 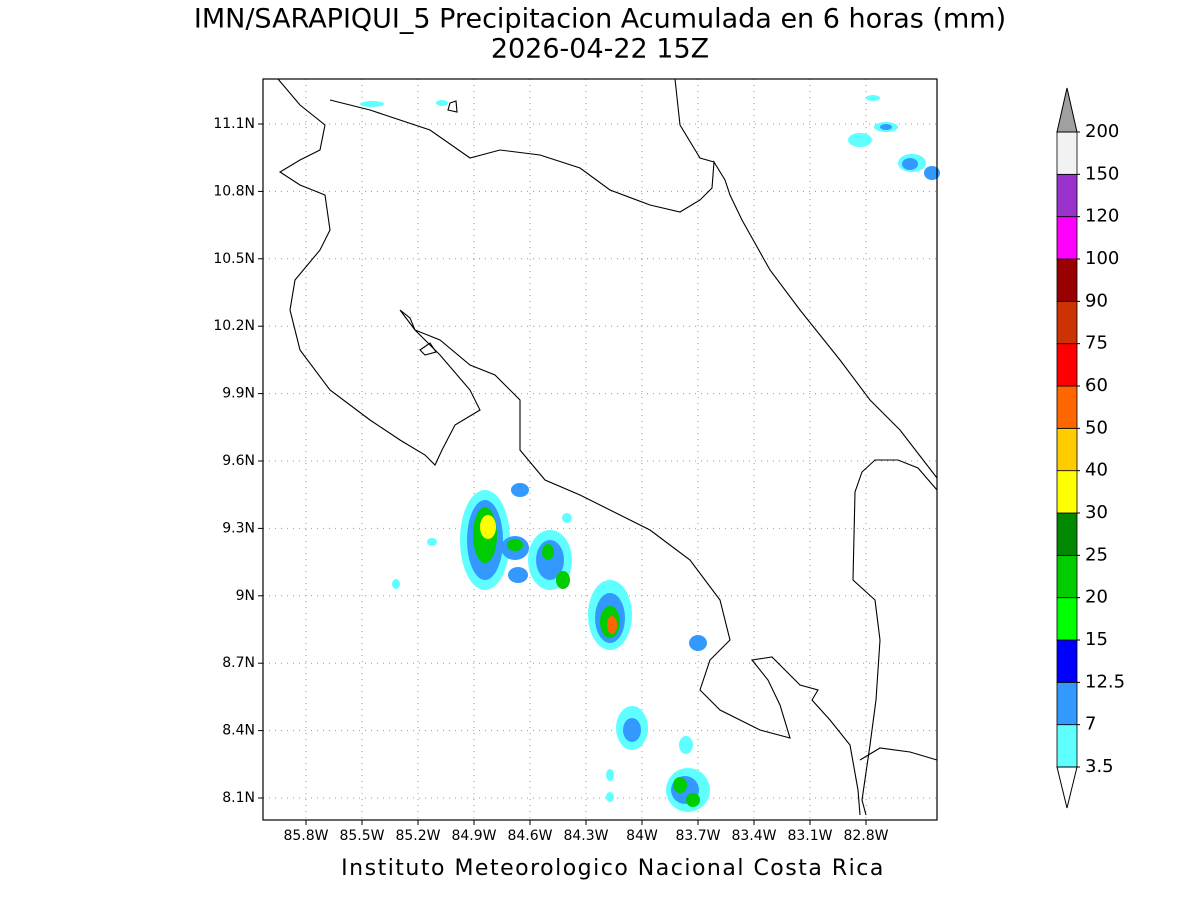 What do you see at coordinates (1067, 110) in the screenshot?
I see `colorbar-over` at bounding box center [1067, 110].